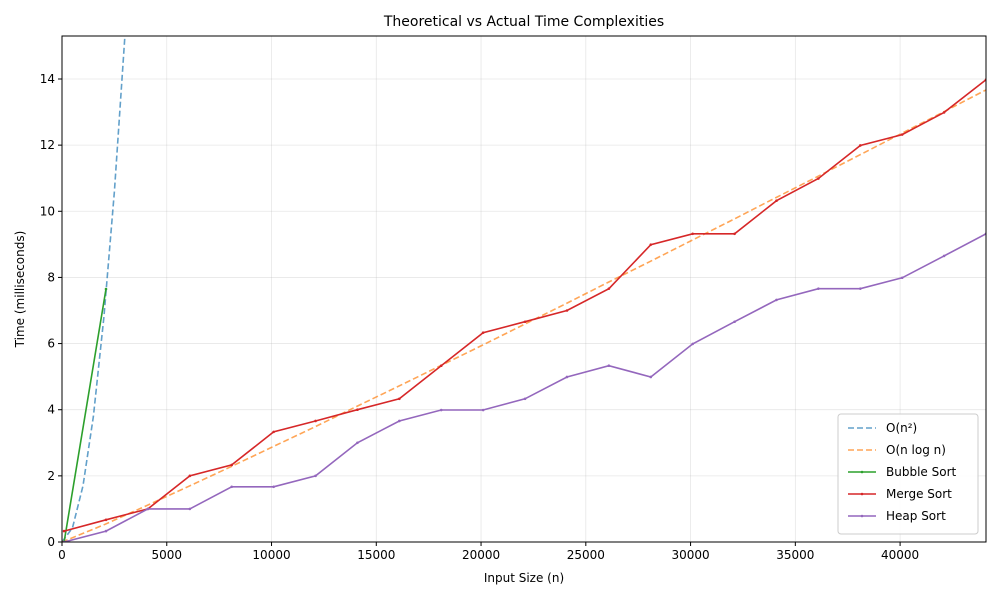  What do you see at coordinates (85, 415) in the screenshot?
I see `series-line-bubble-sort` at bounding box center [85, 415].